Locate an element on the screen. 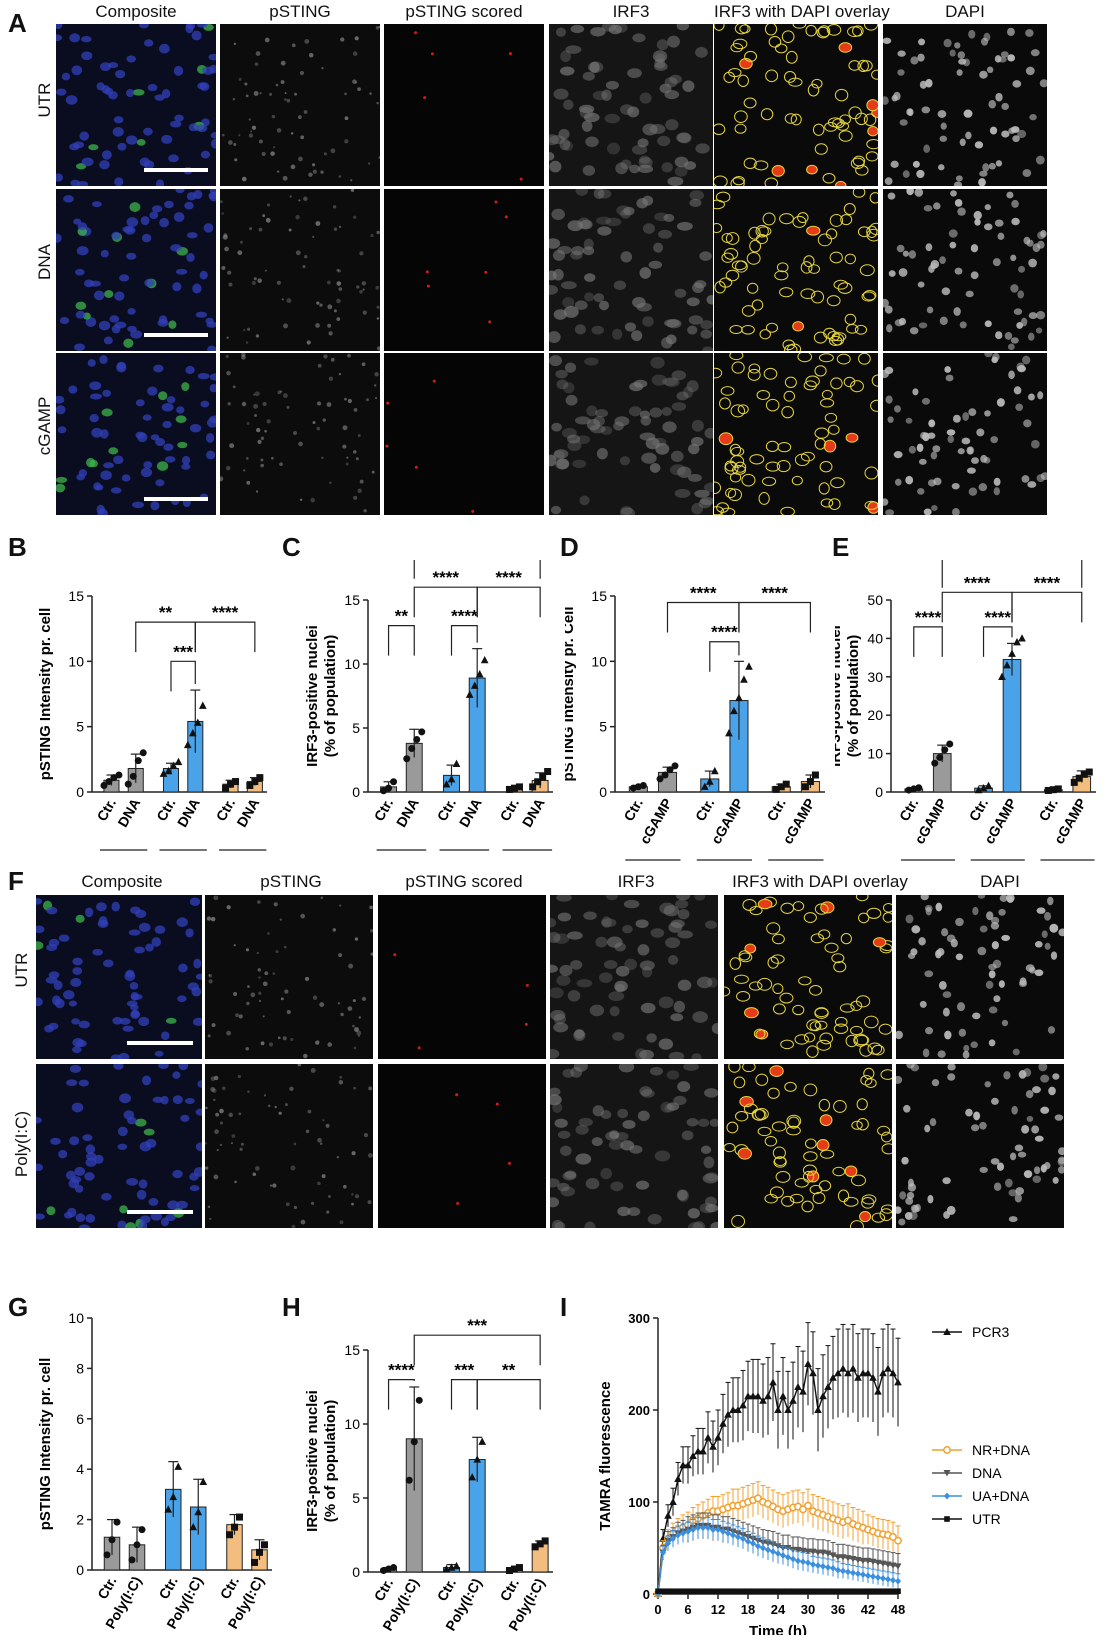 This screenshot has width=1117, height=1637. y-tick-label: 30 is located at coordinates (875, 677).